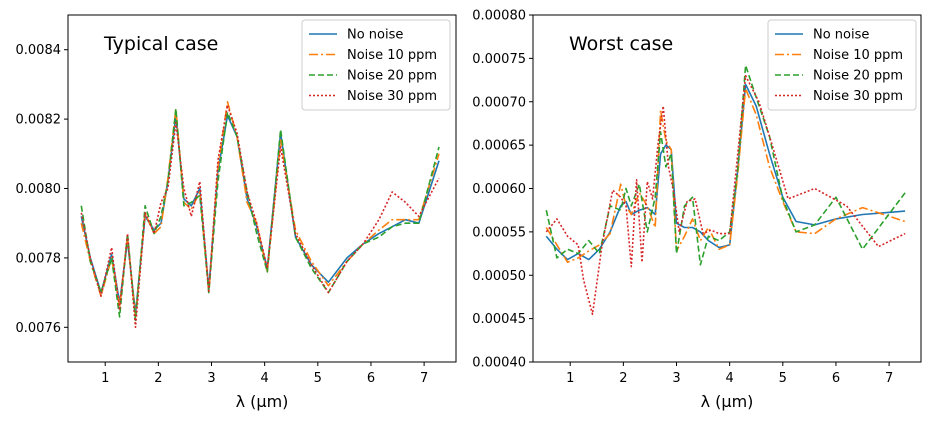  I want to click on chart-title: Worst case, so click(621, 44).